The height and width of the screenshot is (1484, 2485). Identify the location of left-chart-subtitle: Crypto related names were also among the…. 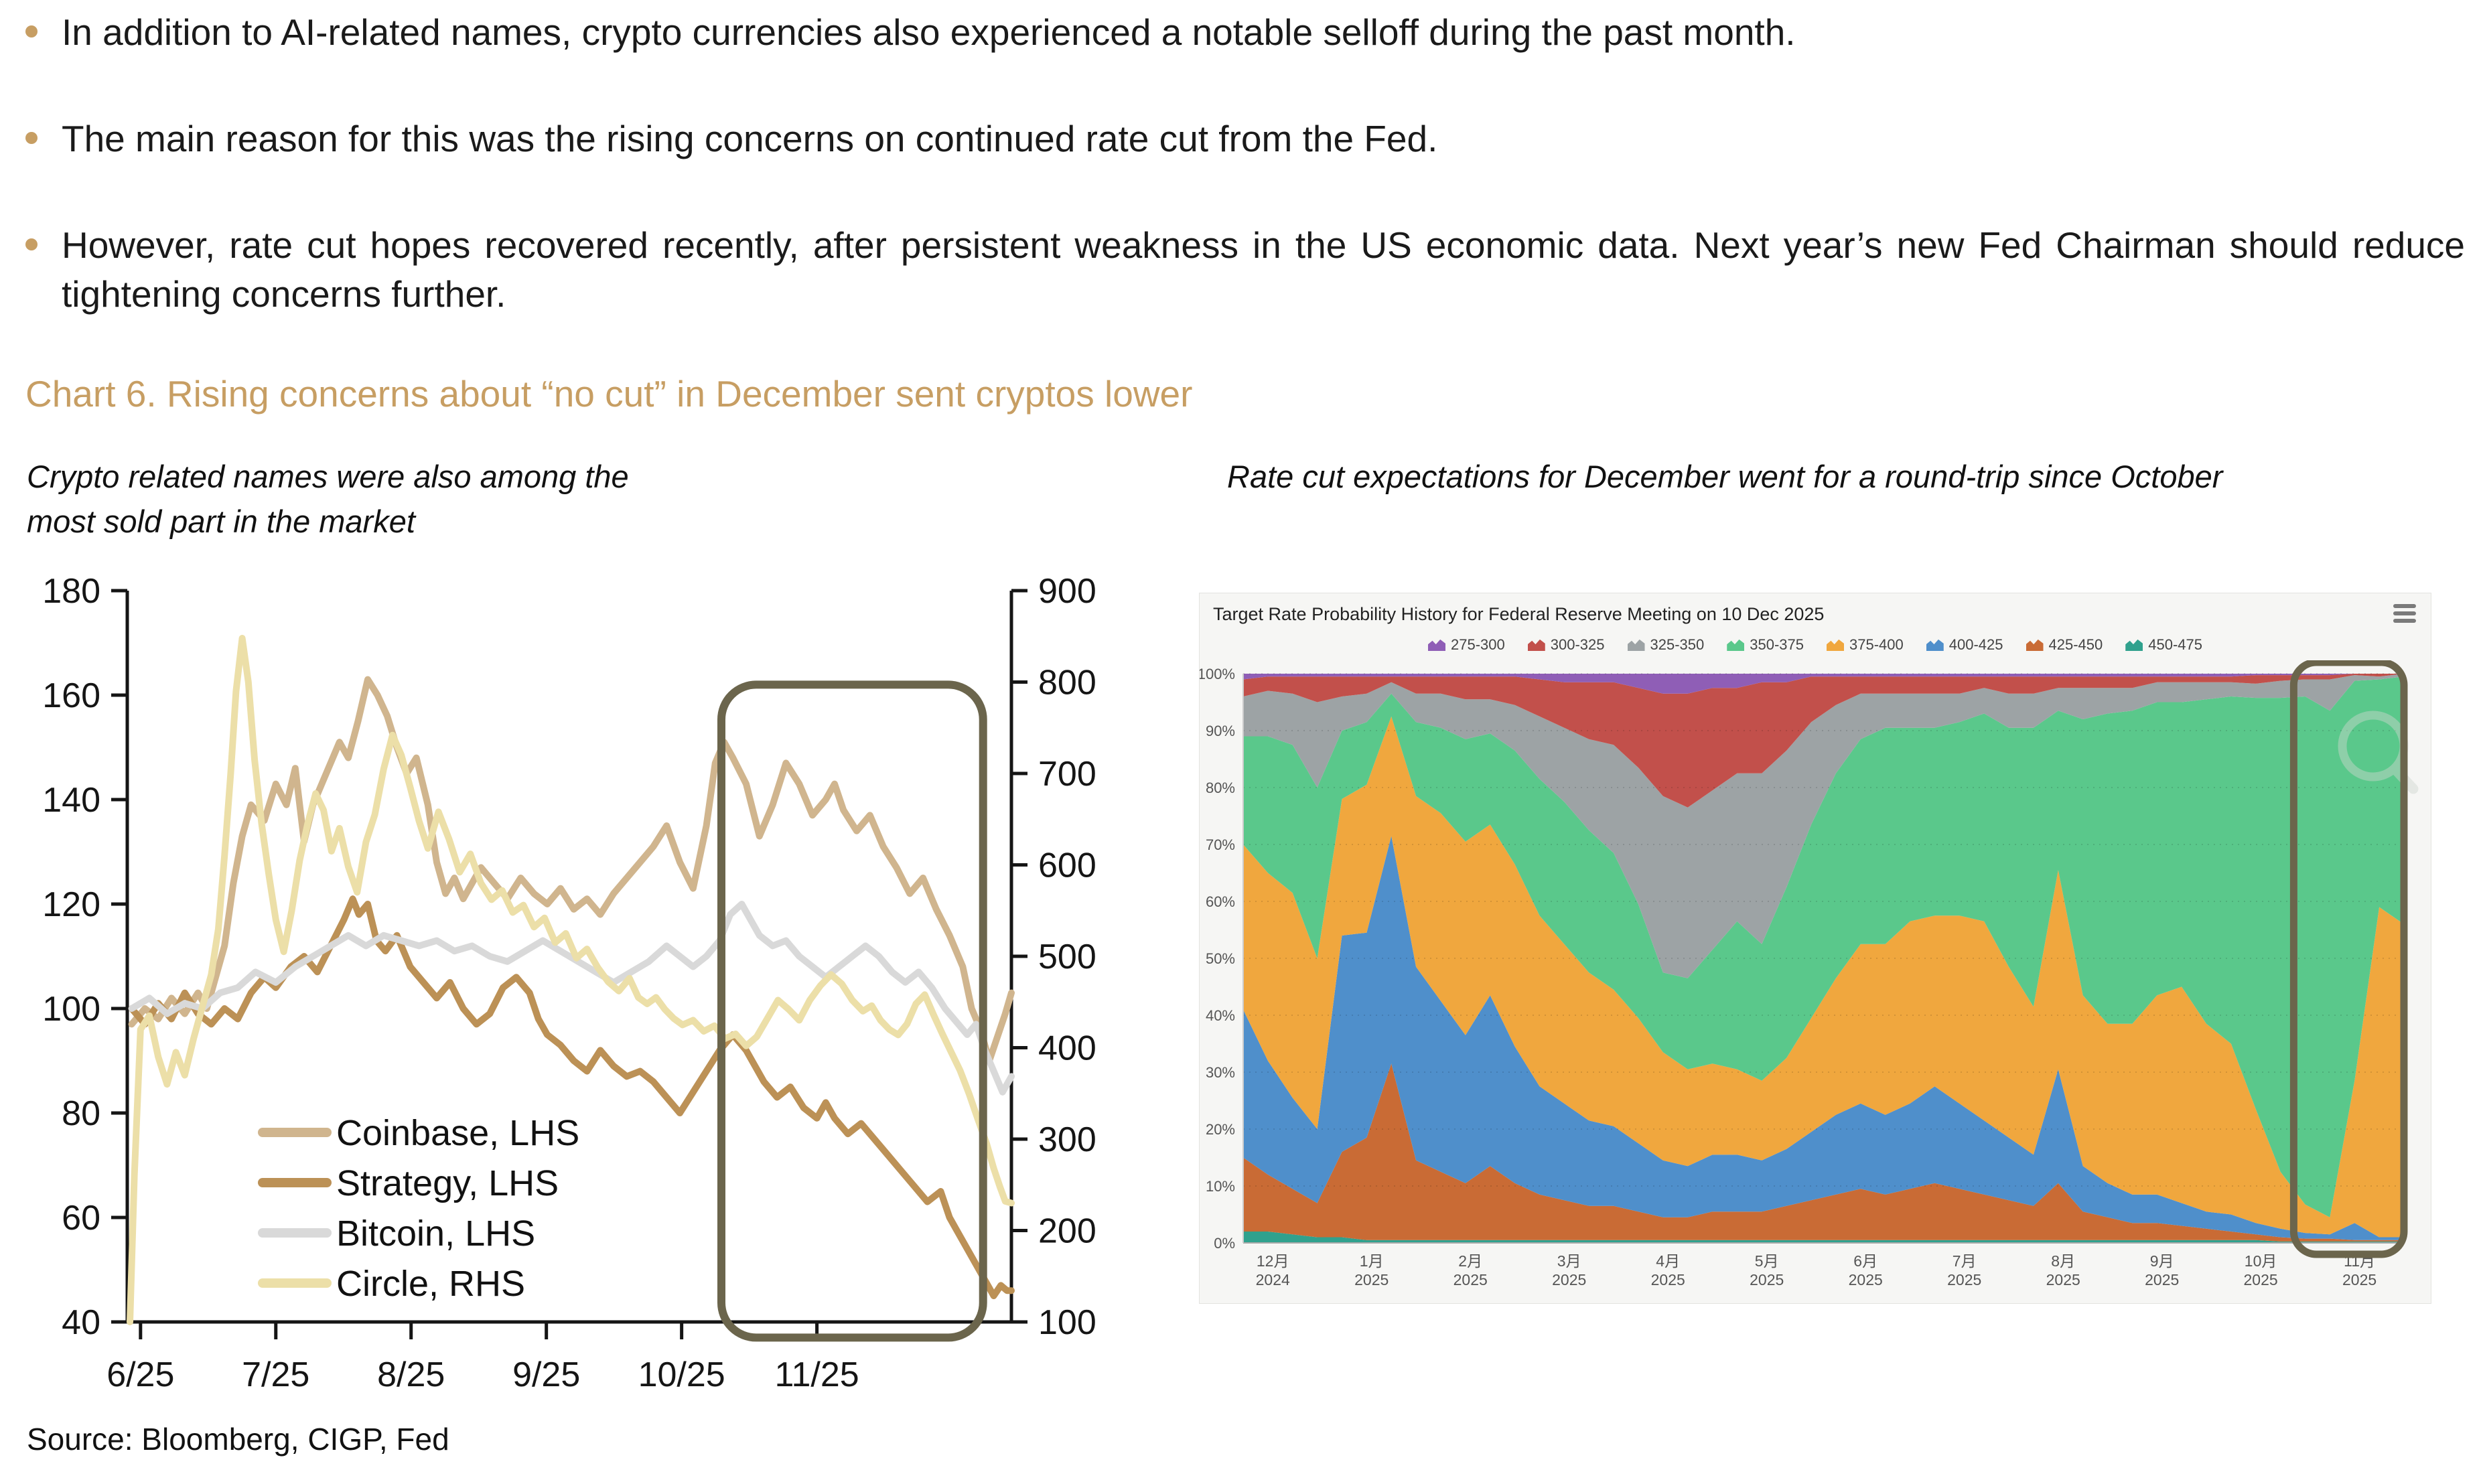
(328, 499).